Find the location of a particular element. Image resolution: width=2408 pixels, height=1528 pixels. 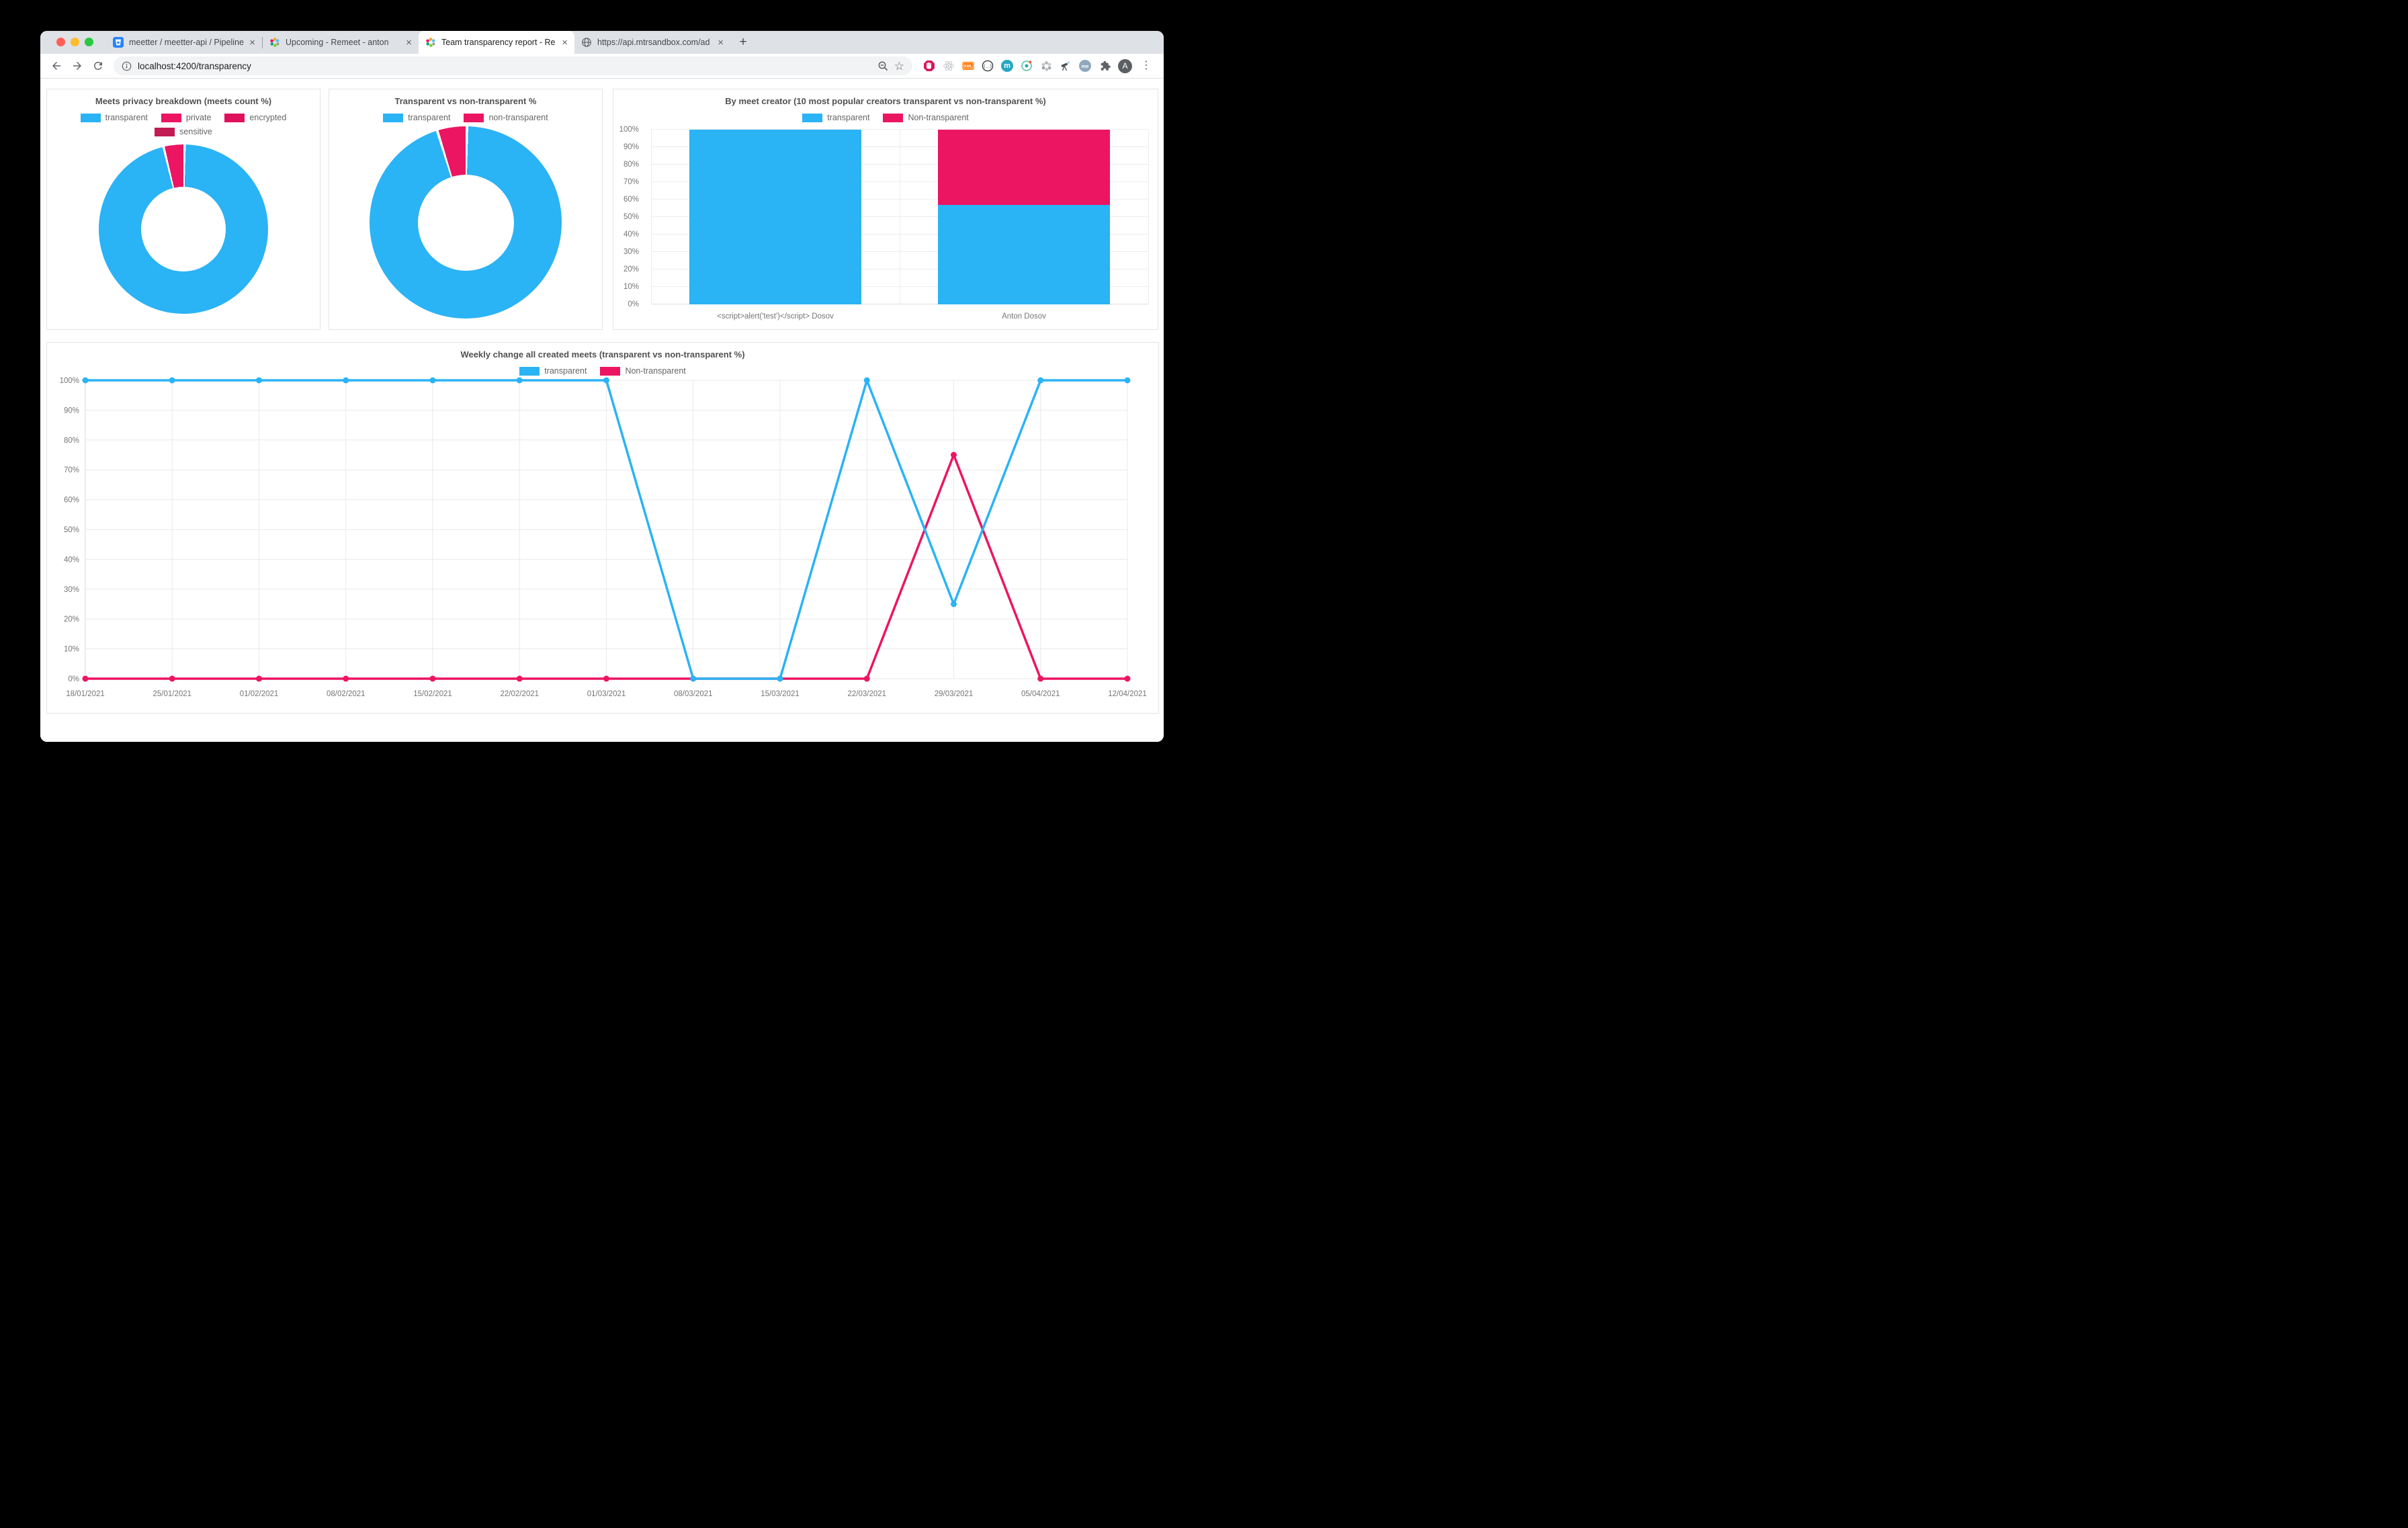

tab-transparency-report-active: Team transparency report - Re × is located at coordinates (496, 43).